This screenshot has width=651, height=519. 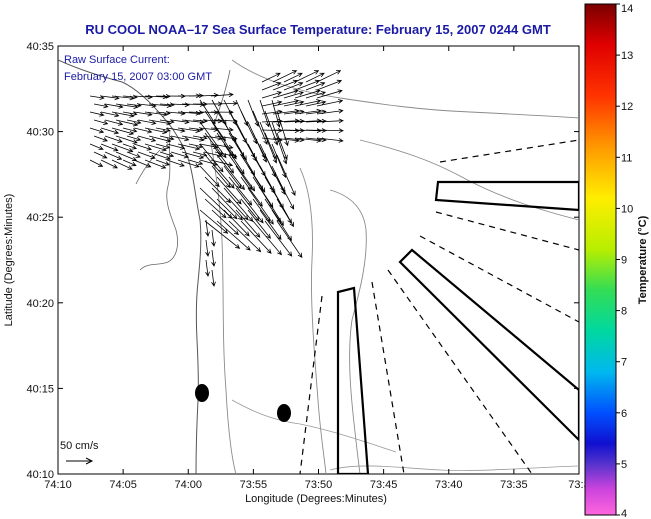 I want to click on current-timestamp: February 15, 2007 03:00 GMT, so click(x=138, y=77).